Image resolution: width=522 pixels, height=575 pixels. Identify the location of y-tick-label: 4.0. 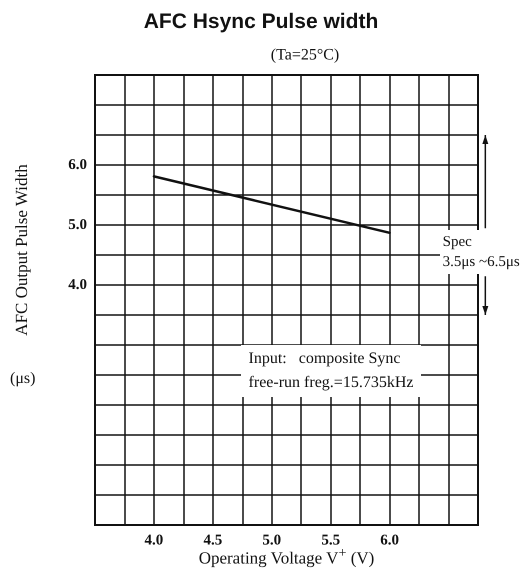
(77, 285).